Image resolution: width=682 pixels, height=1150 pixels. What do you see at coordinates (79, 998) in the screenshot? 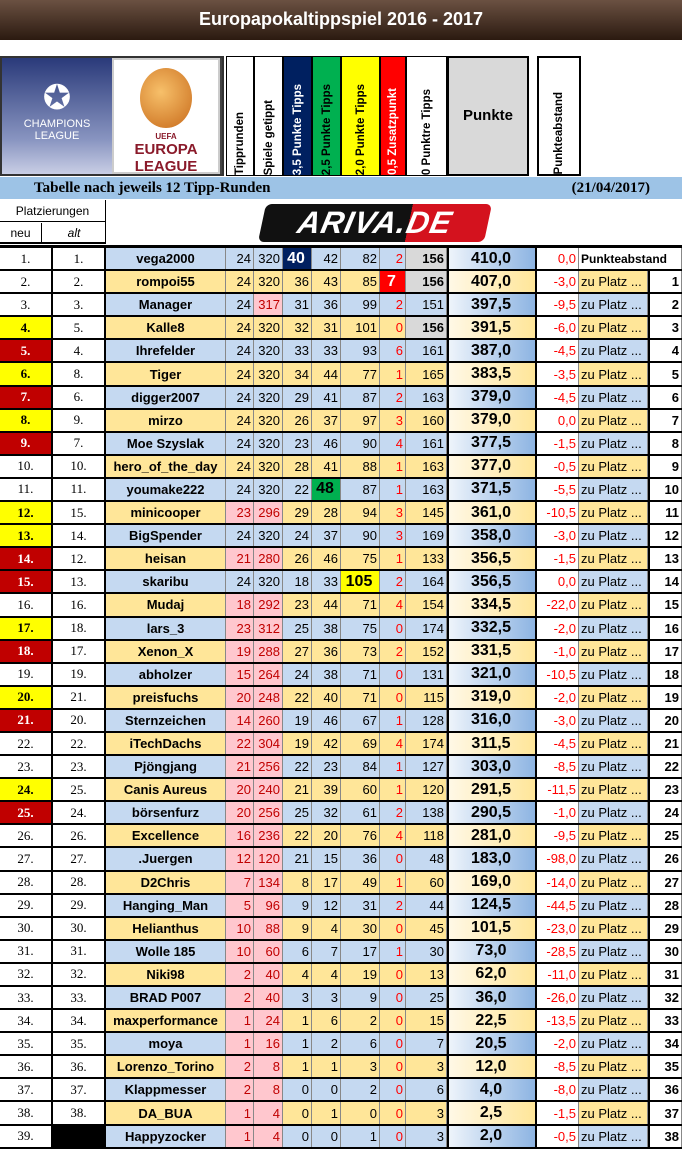
I see `cell-alt: 33.` at bounding box center [79, 998].